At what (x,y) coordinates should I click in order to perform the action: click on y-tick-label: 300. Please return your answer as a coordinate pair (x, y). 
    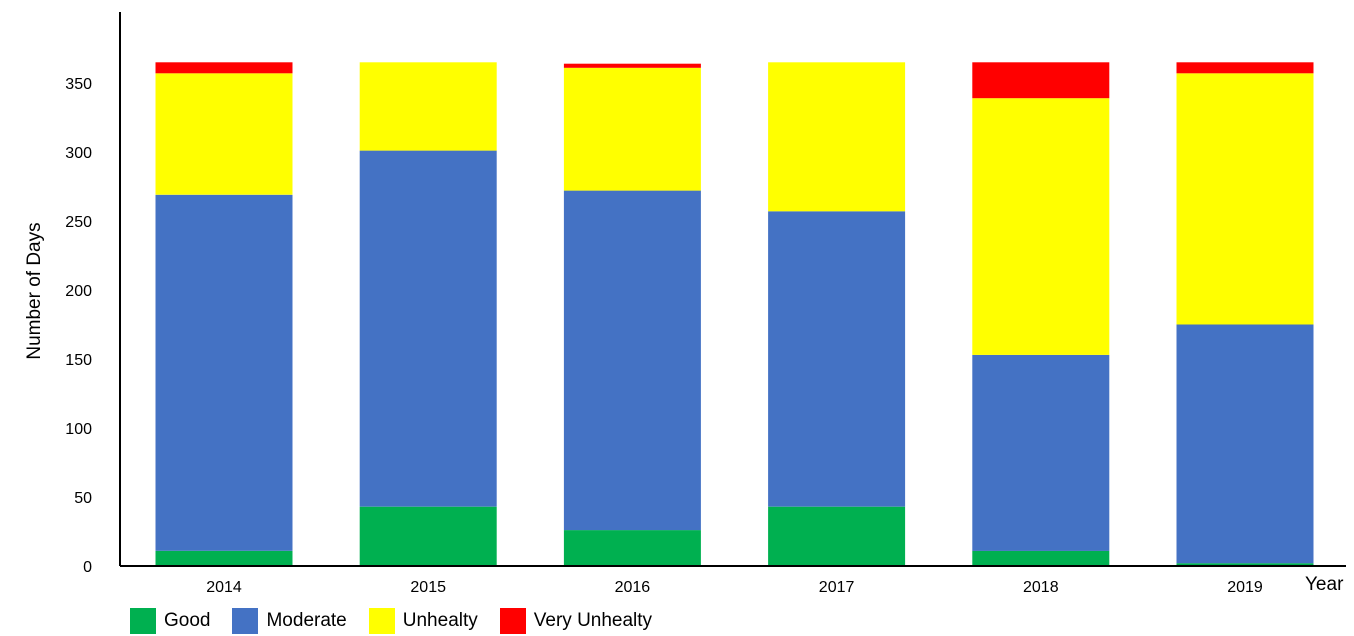
    Looking at the image, I should click on (78, 153).